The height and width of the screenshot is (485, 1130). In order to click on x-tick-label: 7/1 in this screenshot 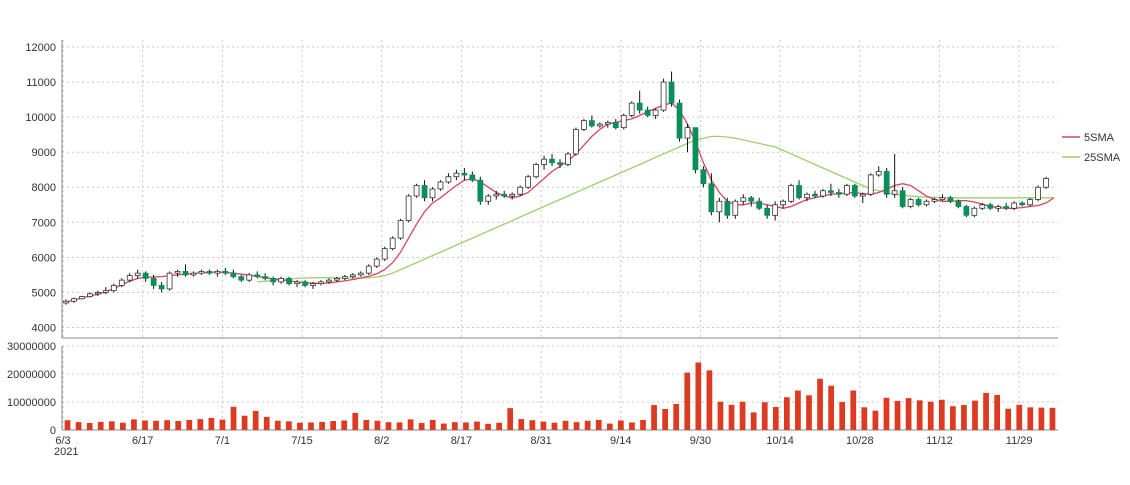, I will do `click(222, 441)`.